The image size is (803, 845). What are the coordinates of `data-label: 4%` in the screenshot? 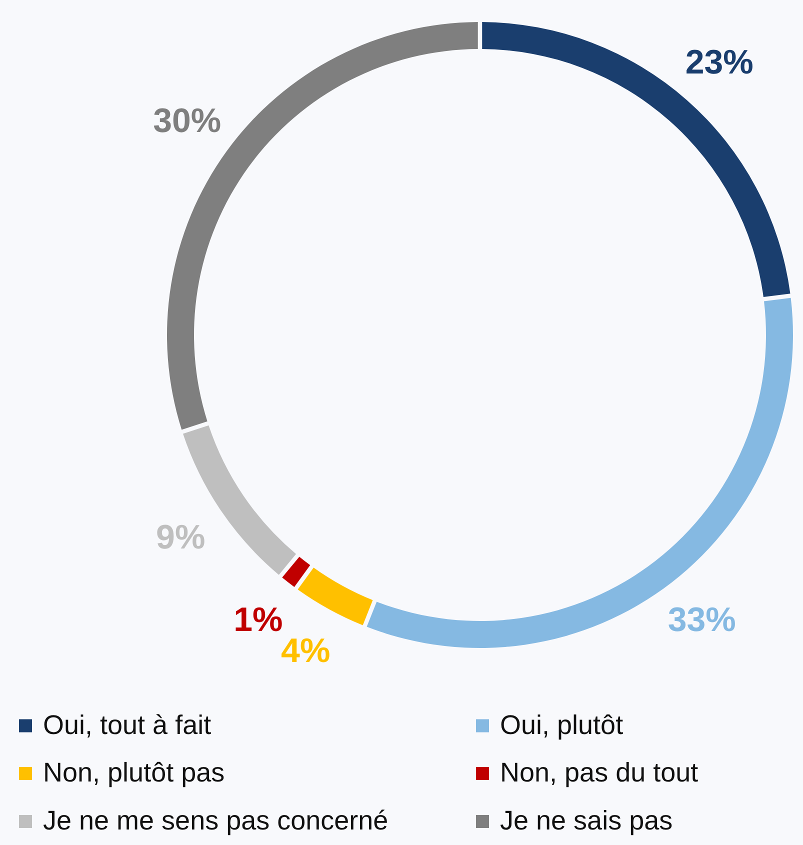 It's located at (305, 651).